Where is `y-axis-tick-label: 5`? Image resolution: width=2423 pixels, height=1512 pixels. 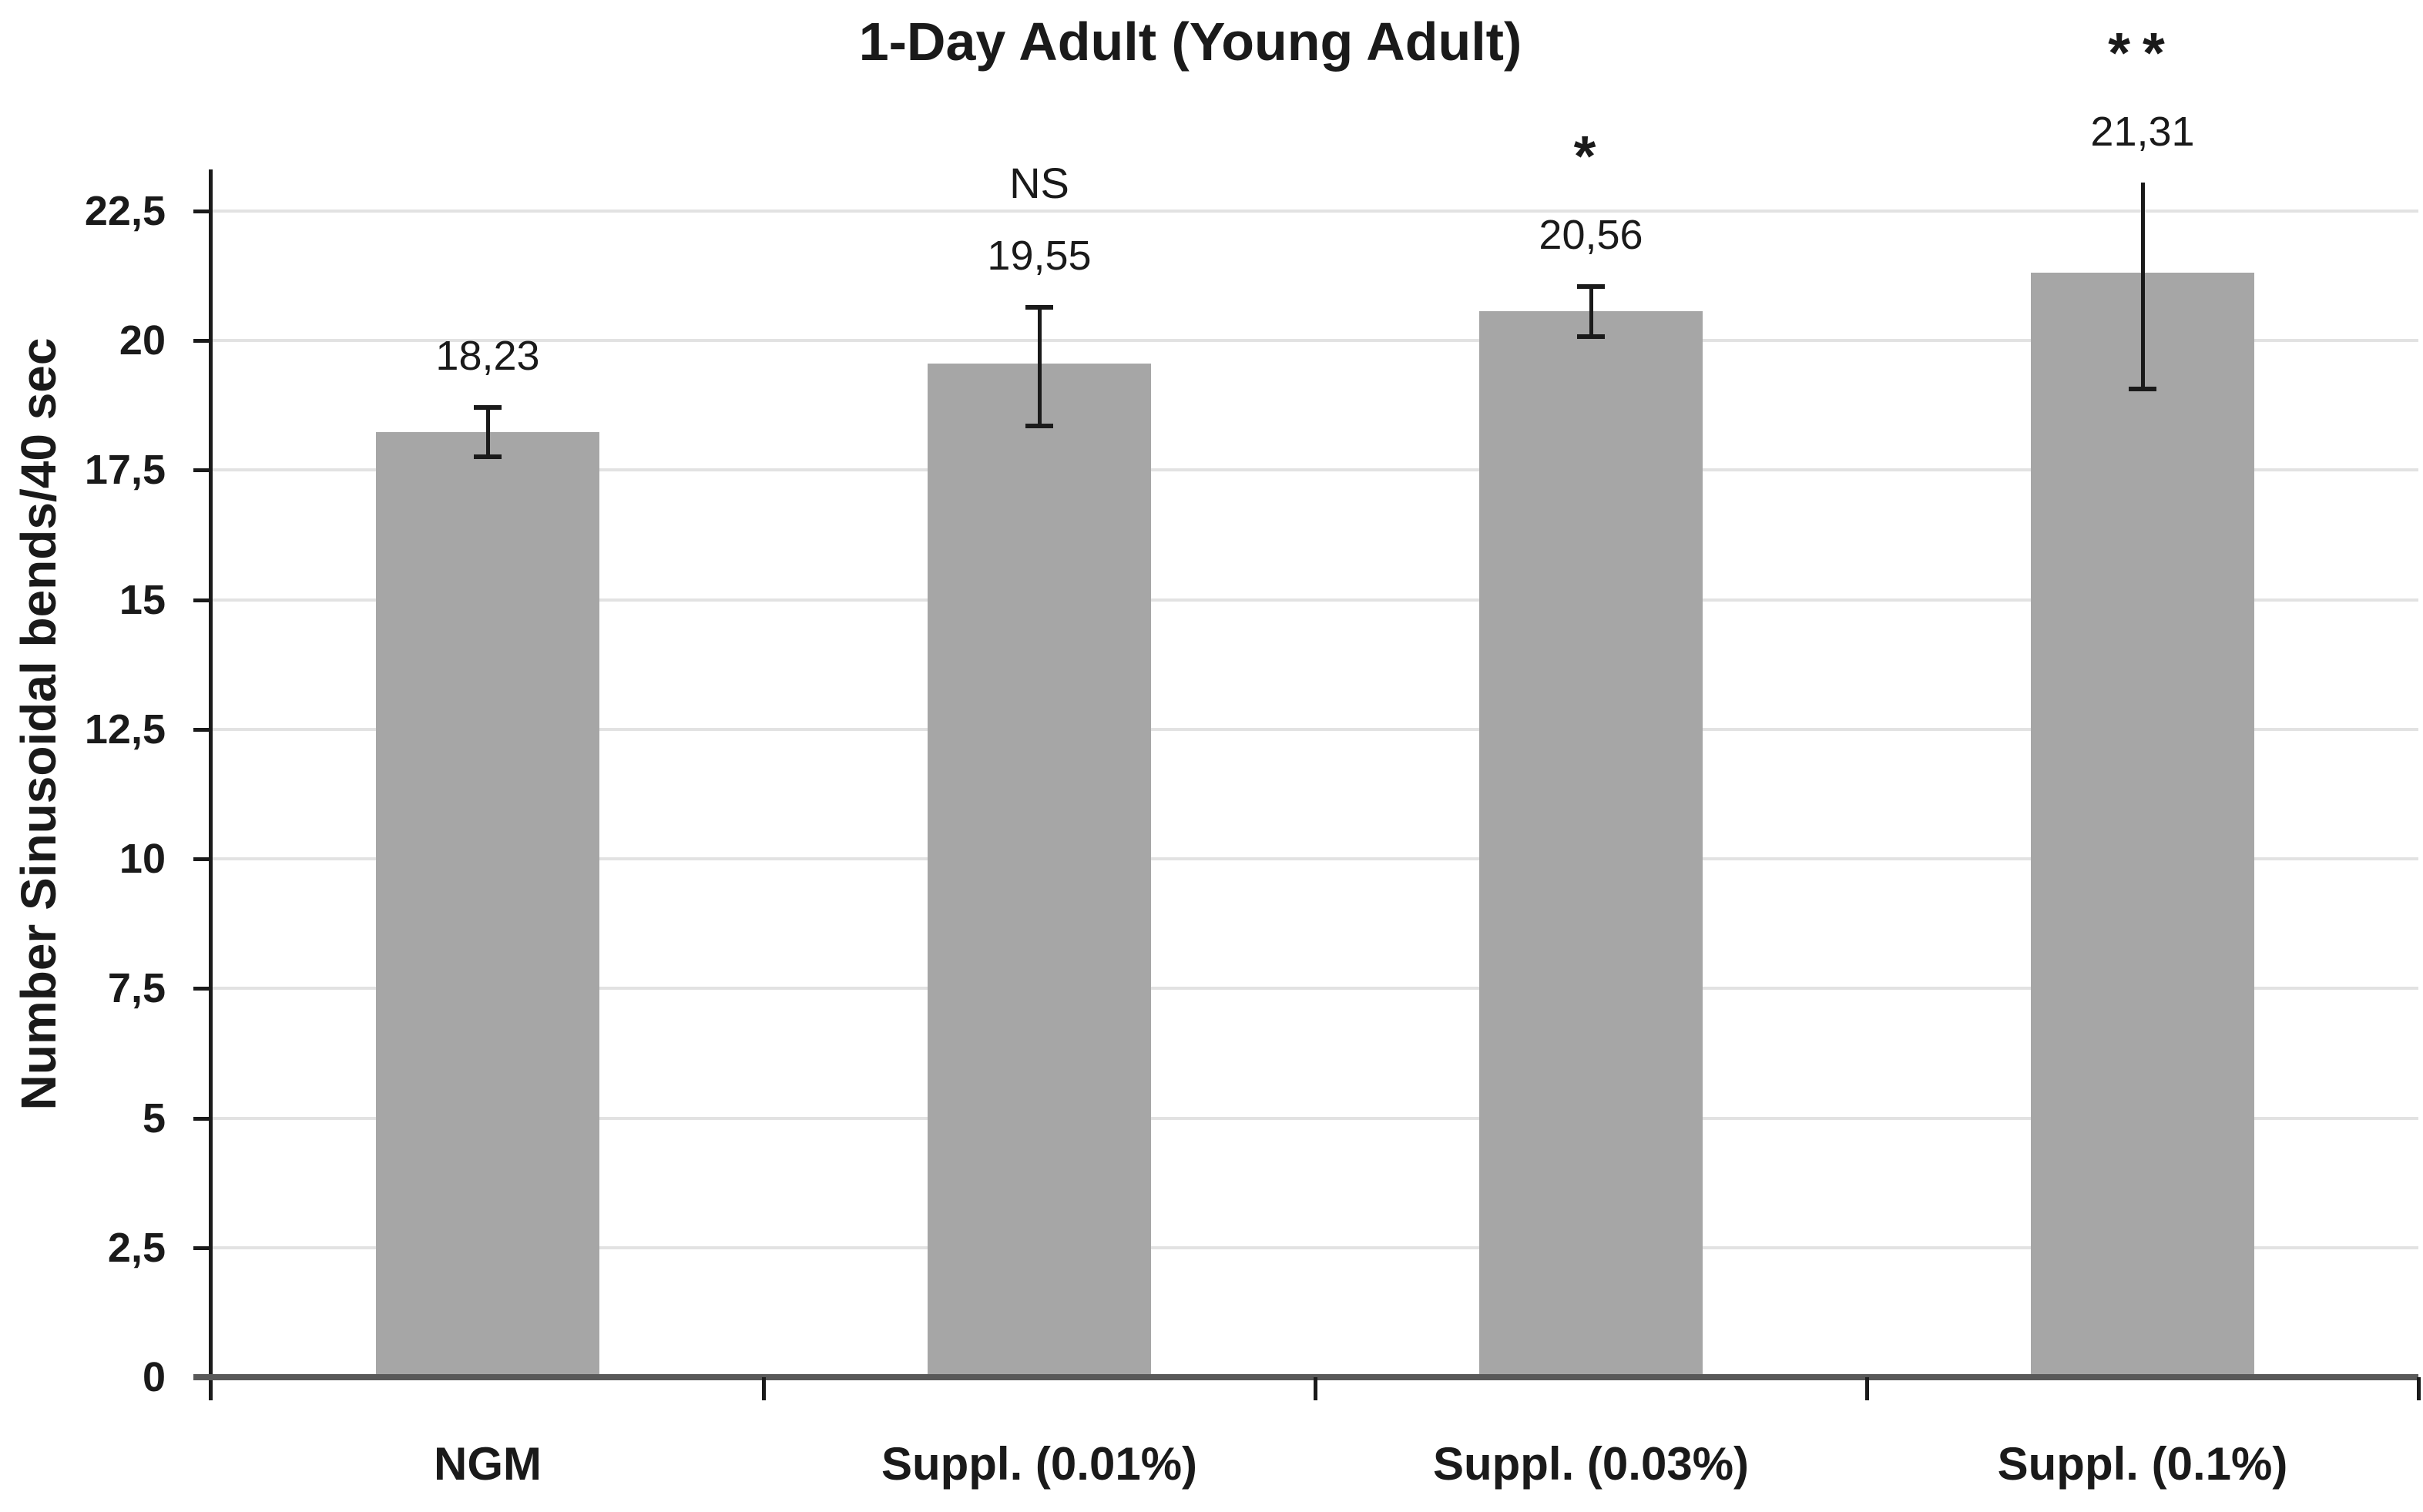 y-axis-tick-label: 5 is located at coordinates (154, 1118).